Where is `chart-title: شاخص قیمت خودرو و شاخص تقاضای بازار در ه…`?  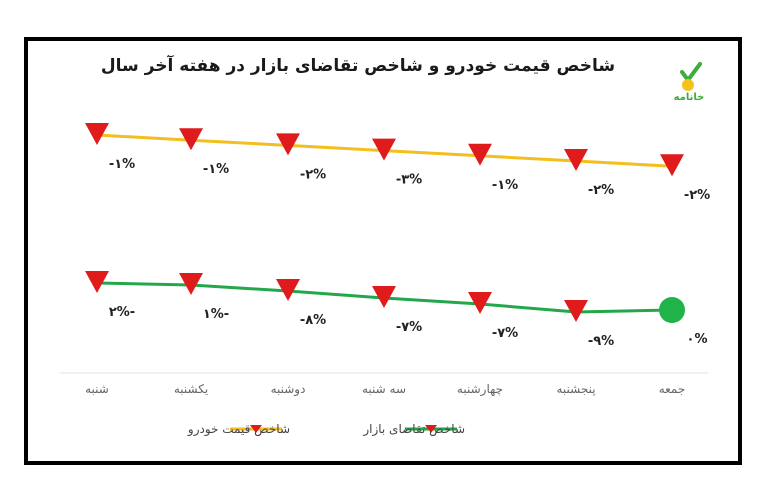
chart-title: شاخص قیمت خودرو و شاخص تقاضای بازار در ه… is located at coordinates (358, 66).